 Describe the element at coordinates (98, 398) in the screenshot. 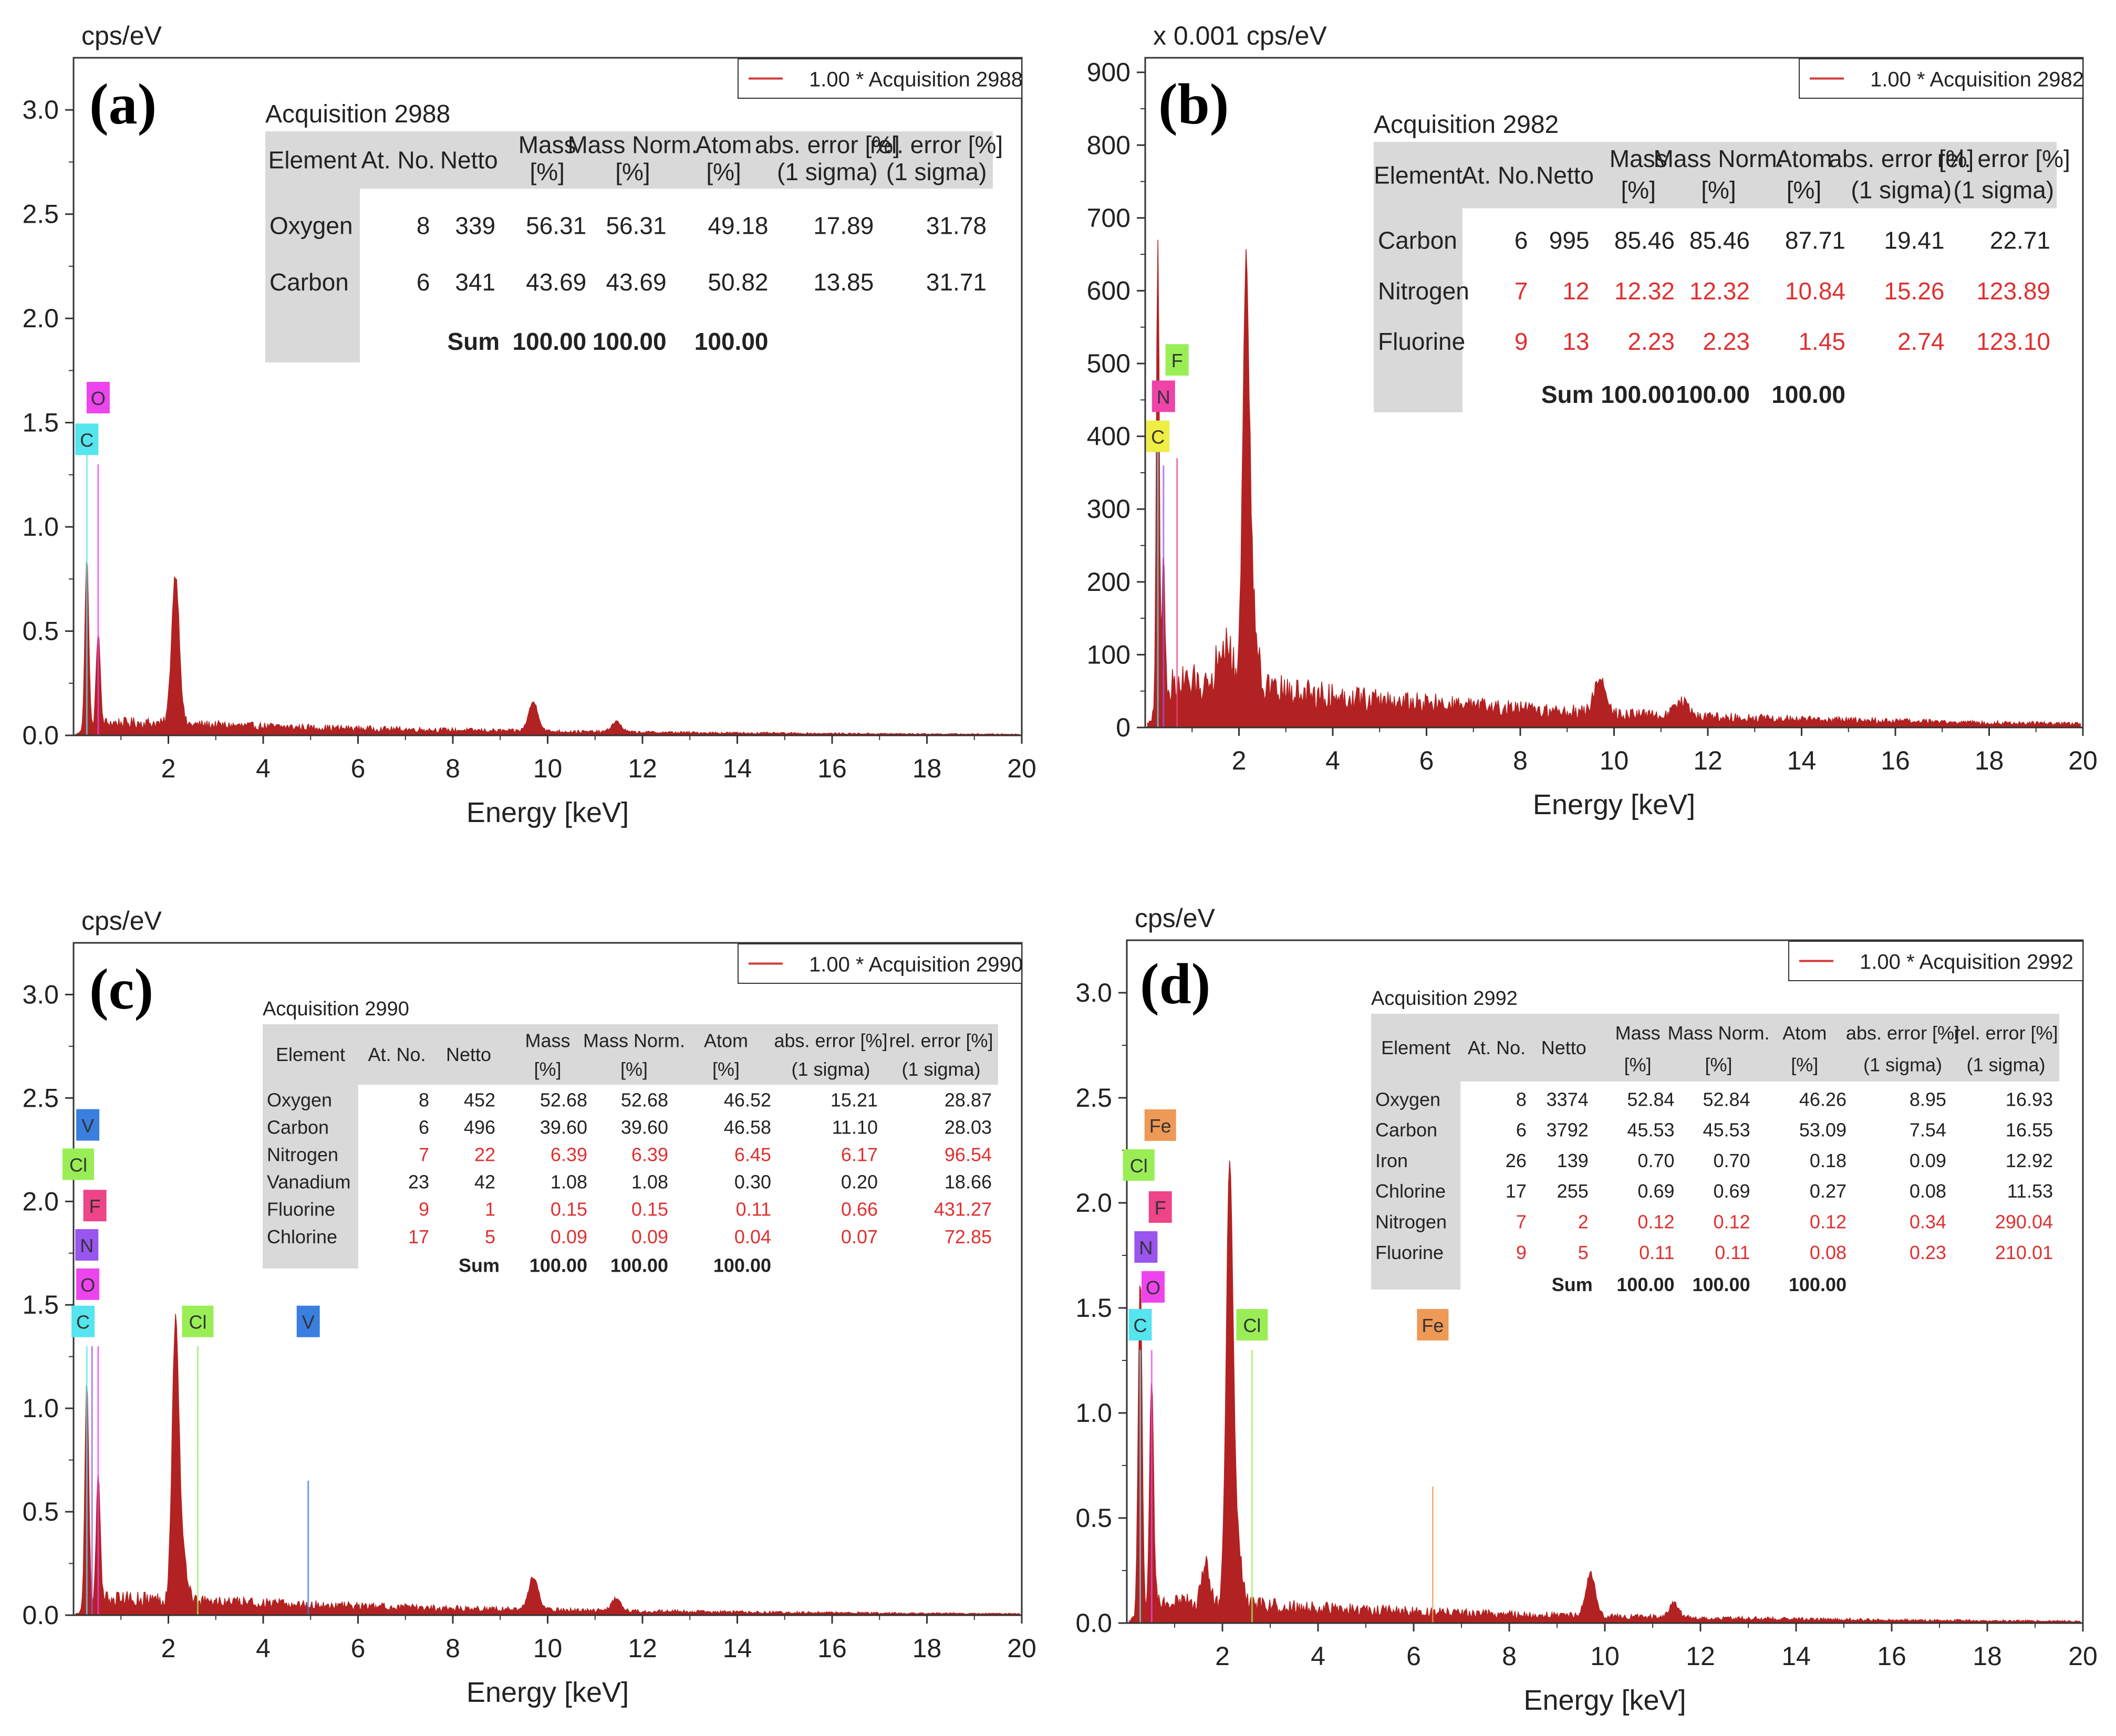

I see `element-tag-label: O` at that location.